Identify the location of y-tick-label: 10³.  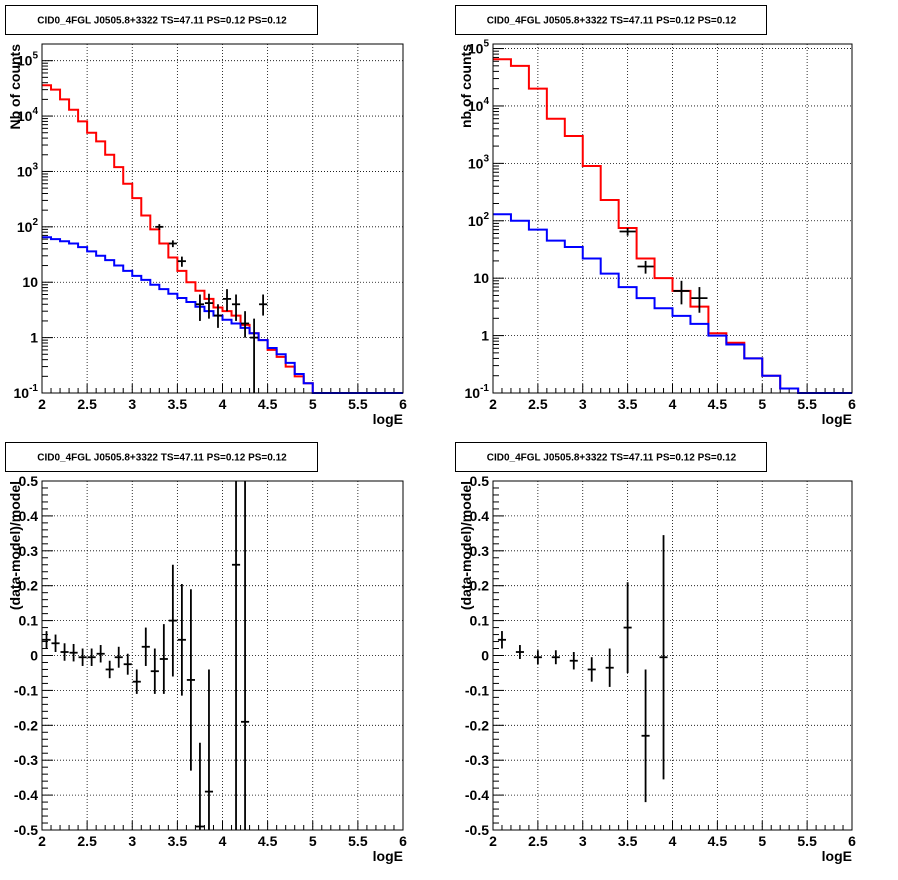
(479, 162).